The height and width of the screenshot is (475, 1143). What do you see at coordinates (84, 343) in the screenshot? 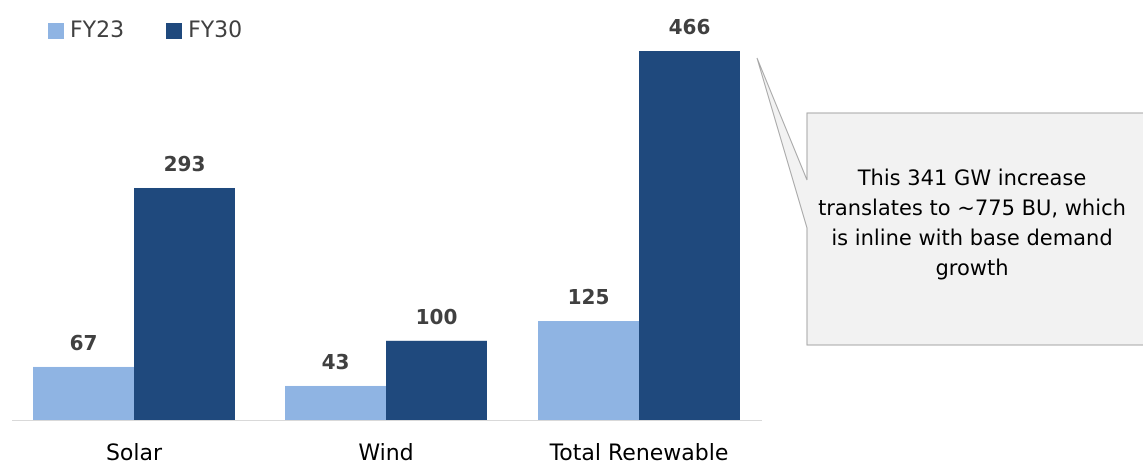
I see `data-label-fy23-1: 67` at bounding box center [84, 343].